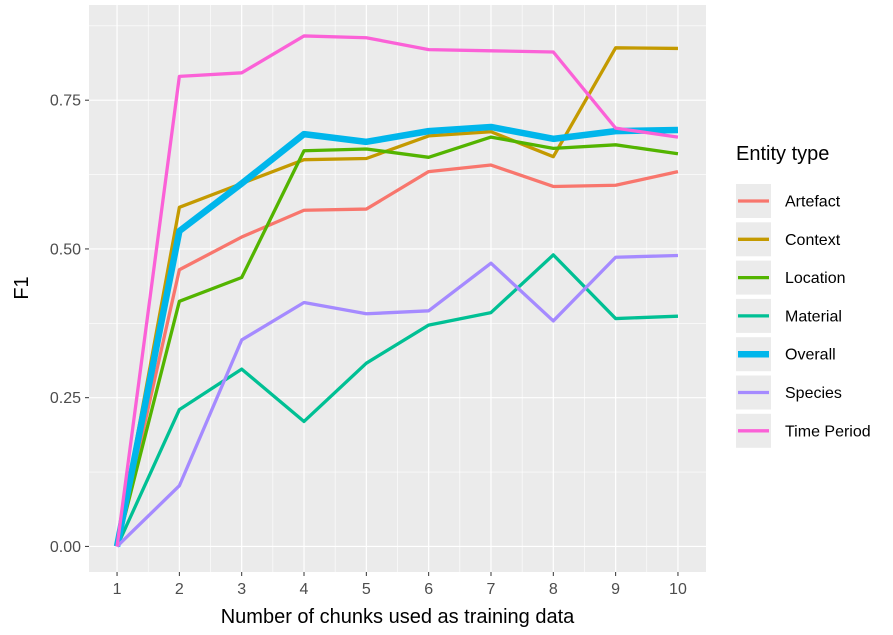 This screenshot has height=635, width=893. Describe the element at coordinates (304, 589) in the screenshot. I see `x-tick-label: 4` at that location.